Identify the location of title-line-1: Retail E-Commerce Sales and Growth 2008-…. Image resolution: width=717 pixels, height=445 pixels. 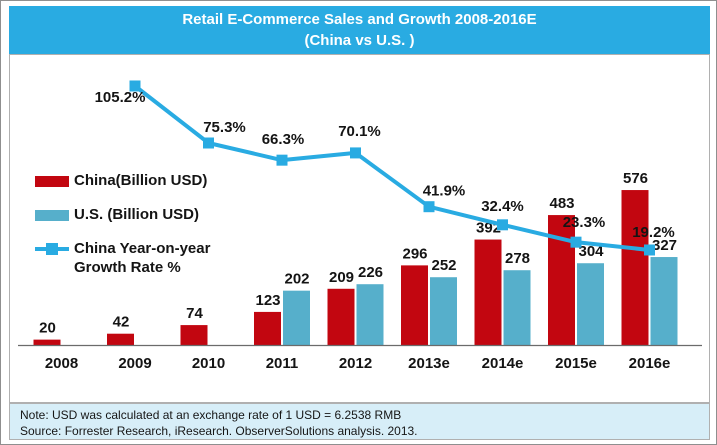
(359, 19).